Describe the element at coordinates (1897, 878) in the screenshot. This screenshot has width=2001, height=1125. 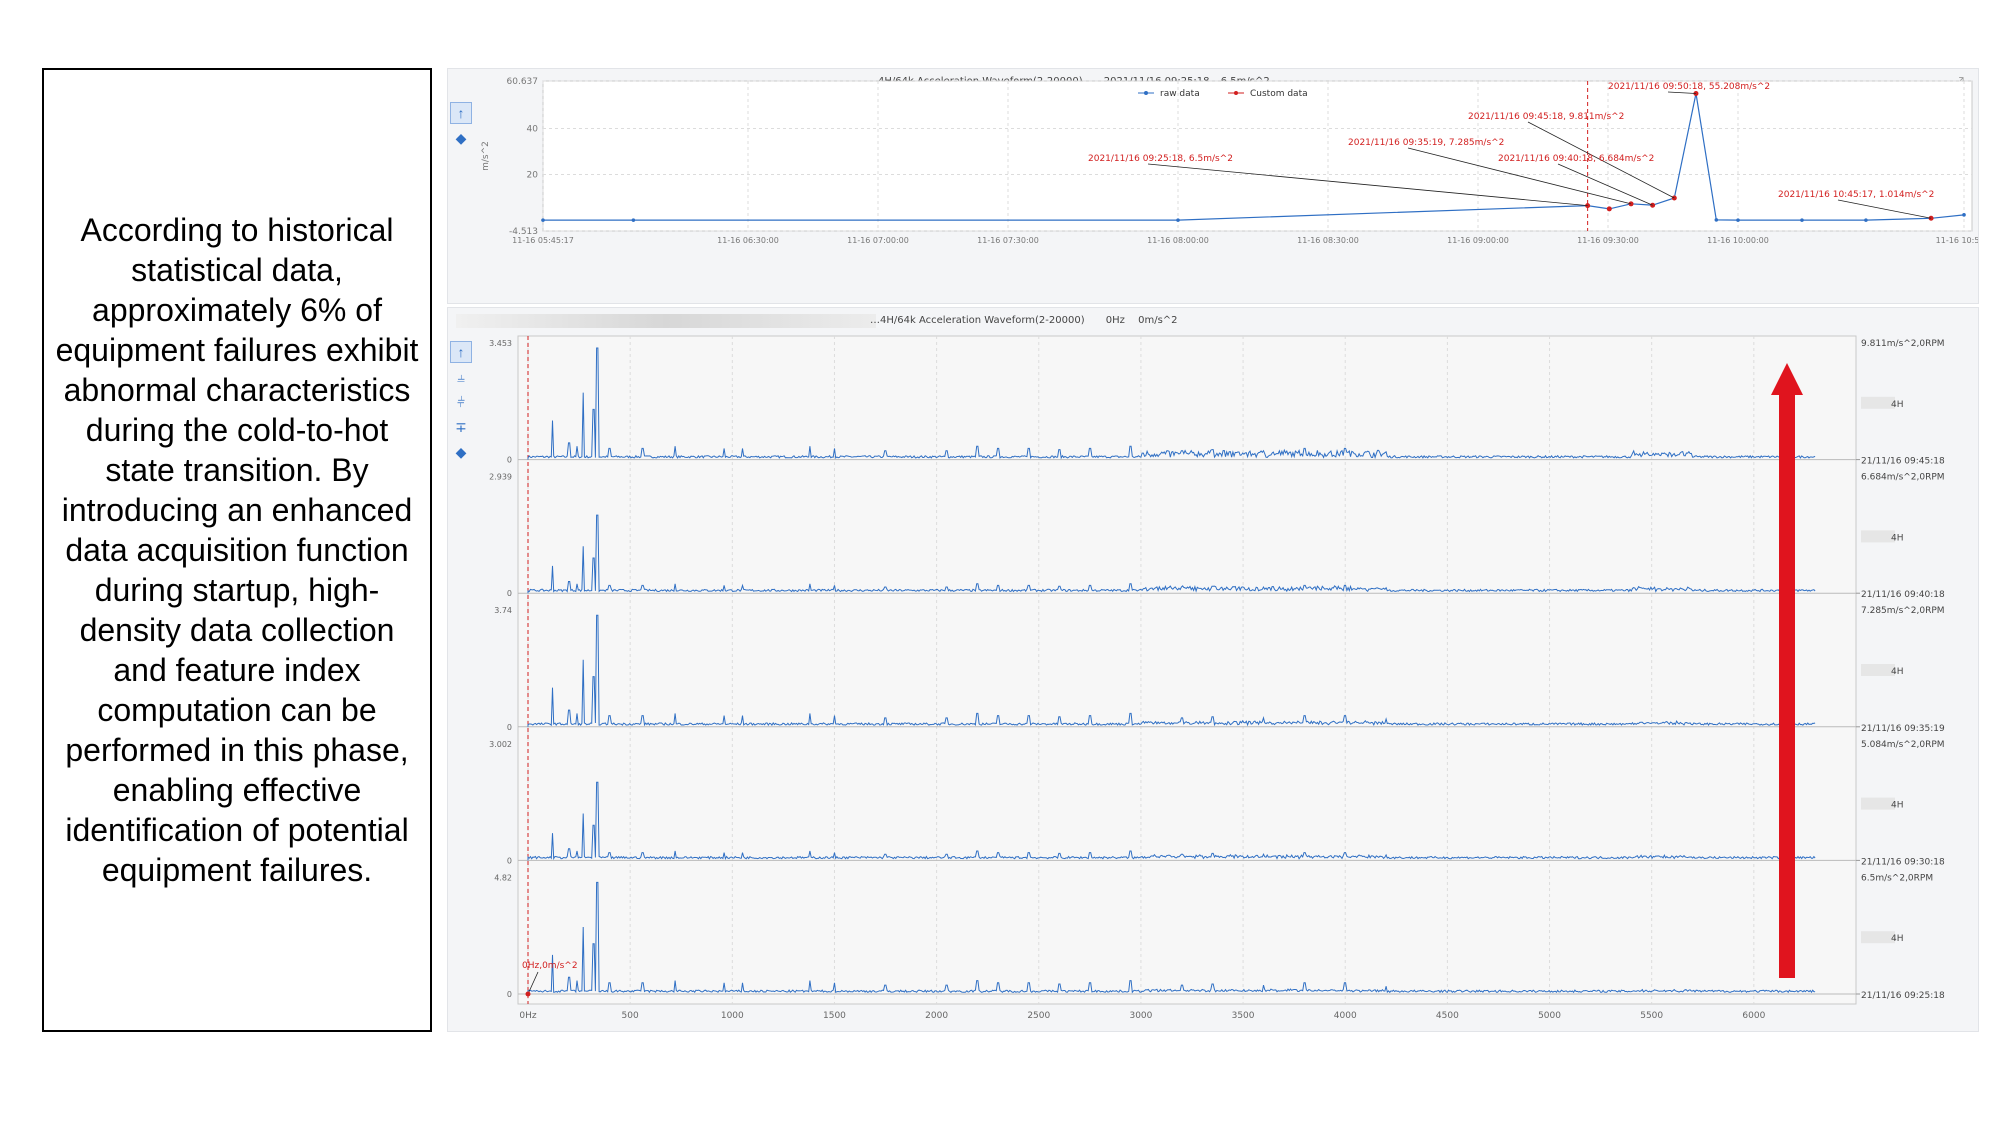
I see `spectrum-row-value-label: 6.5m/s^2,0RPM` at that location.